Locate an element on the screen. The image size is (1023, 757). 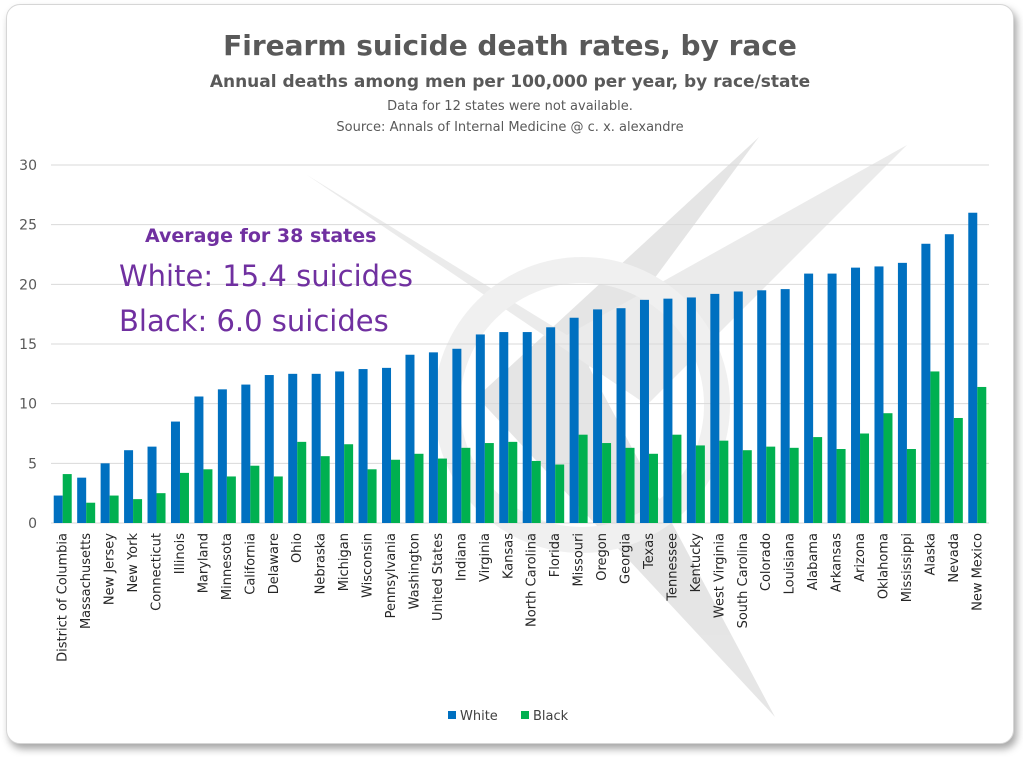
x-tick-label: Maryland is located at coordinates (203, 563).